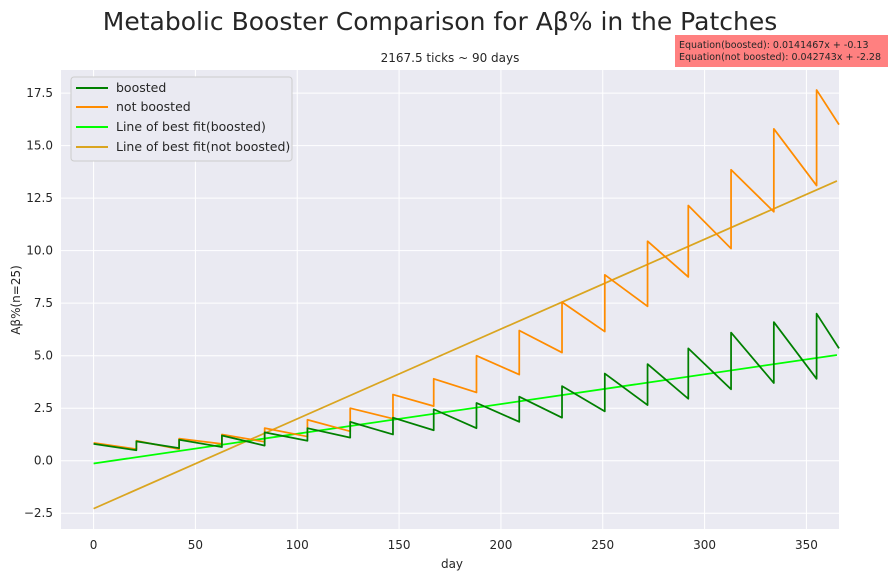  What do you see at coordinates (195, 545) in the screenshot?
I see `x-tick-label: 50` at bounding box center [195, 545].